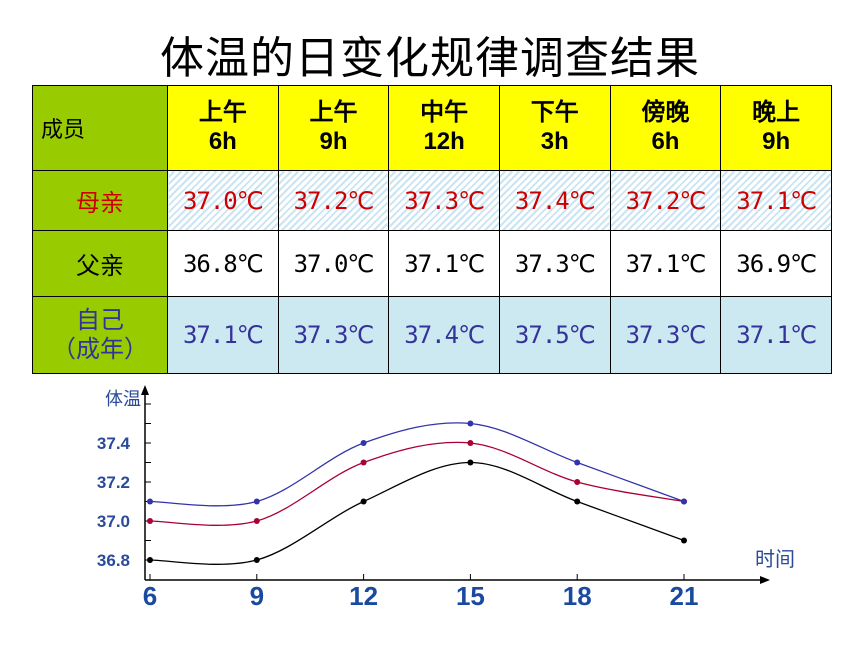 The width and height of the screenshot is (860, 645). Describe the element at coordinates (430, 58) in the screenshot. I see `page-title: 体温的日变化规律调查结果` at that location.